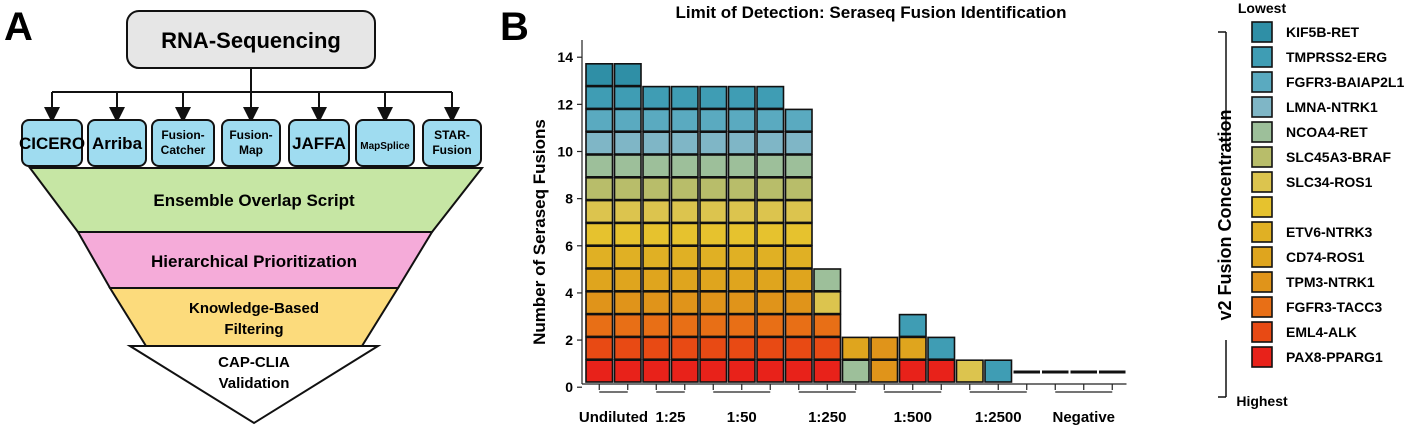 The image size is (1418, 428). I want to click on legend-label: ETV6-NTRK3, so click(1329, 232).